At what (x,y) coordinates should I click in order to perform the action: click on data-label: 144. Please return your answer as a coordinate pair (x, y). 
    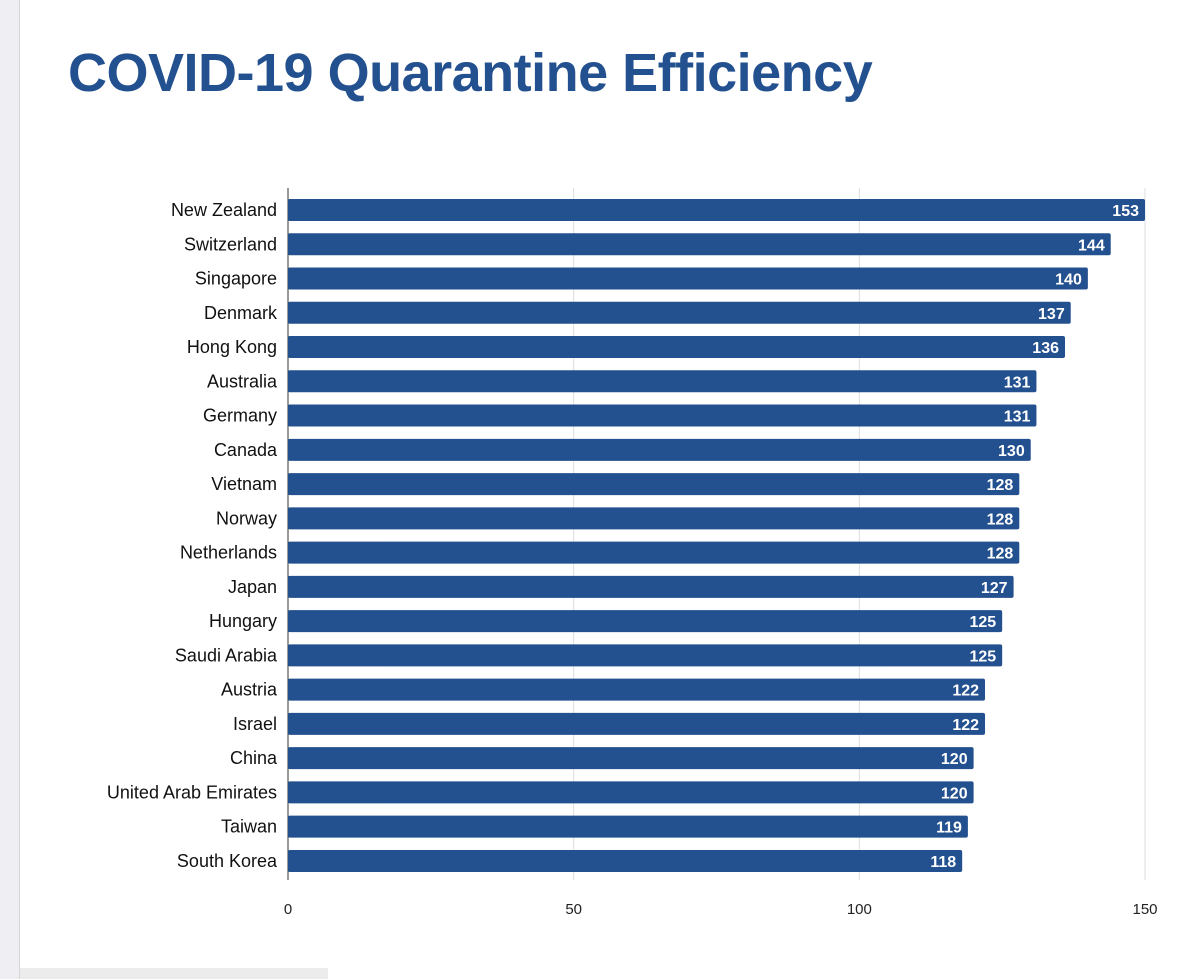
    Looking at the image, I should click on (1091, 245).